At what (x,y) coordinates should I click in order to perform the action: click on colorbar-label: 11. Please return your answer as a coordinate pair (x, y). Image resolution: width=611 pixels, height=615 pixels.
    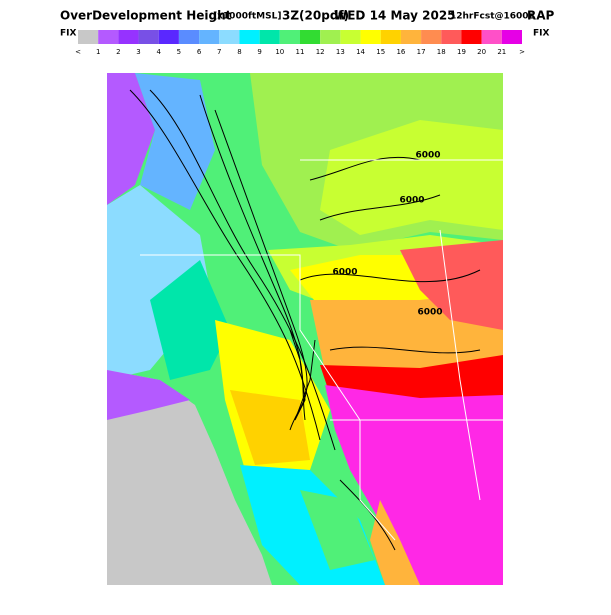
    Looking at the image, I should click on (300, 52).